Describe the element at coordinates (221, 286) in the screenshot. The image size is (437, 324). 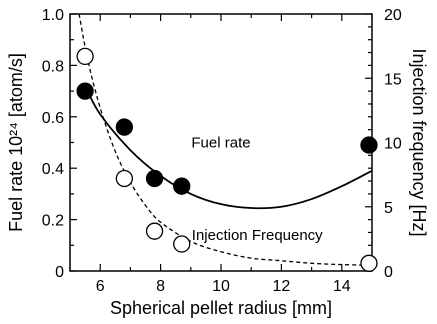
I see `x-tick-label: 10` at that location.